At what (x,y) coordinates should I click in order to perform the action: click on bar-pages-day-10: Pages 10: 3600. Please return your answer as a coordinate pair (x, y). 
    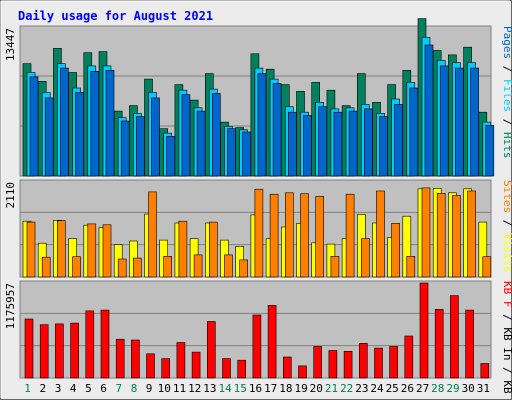
    Looking at the image, I should click on (170, 156).